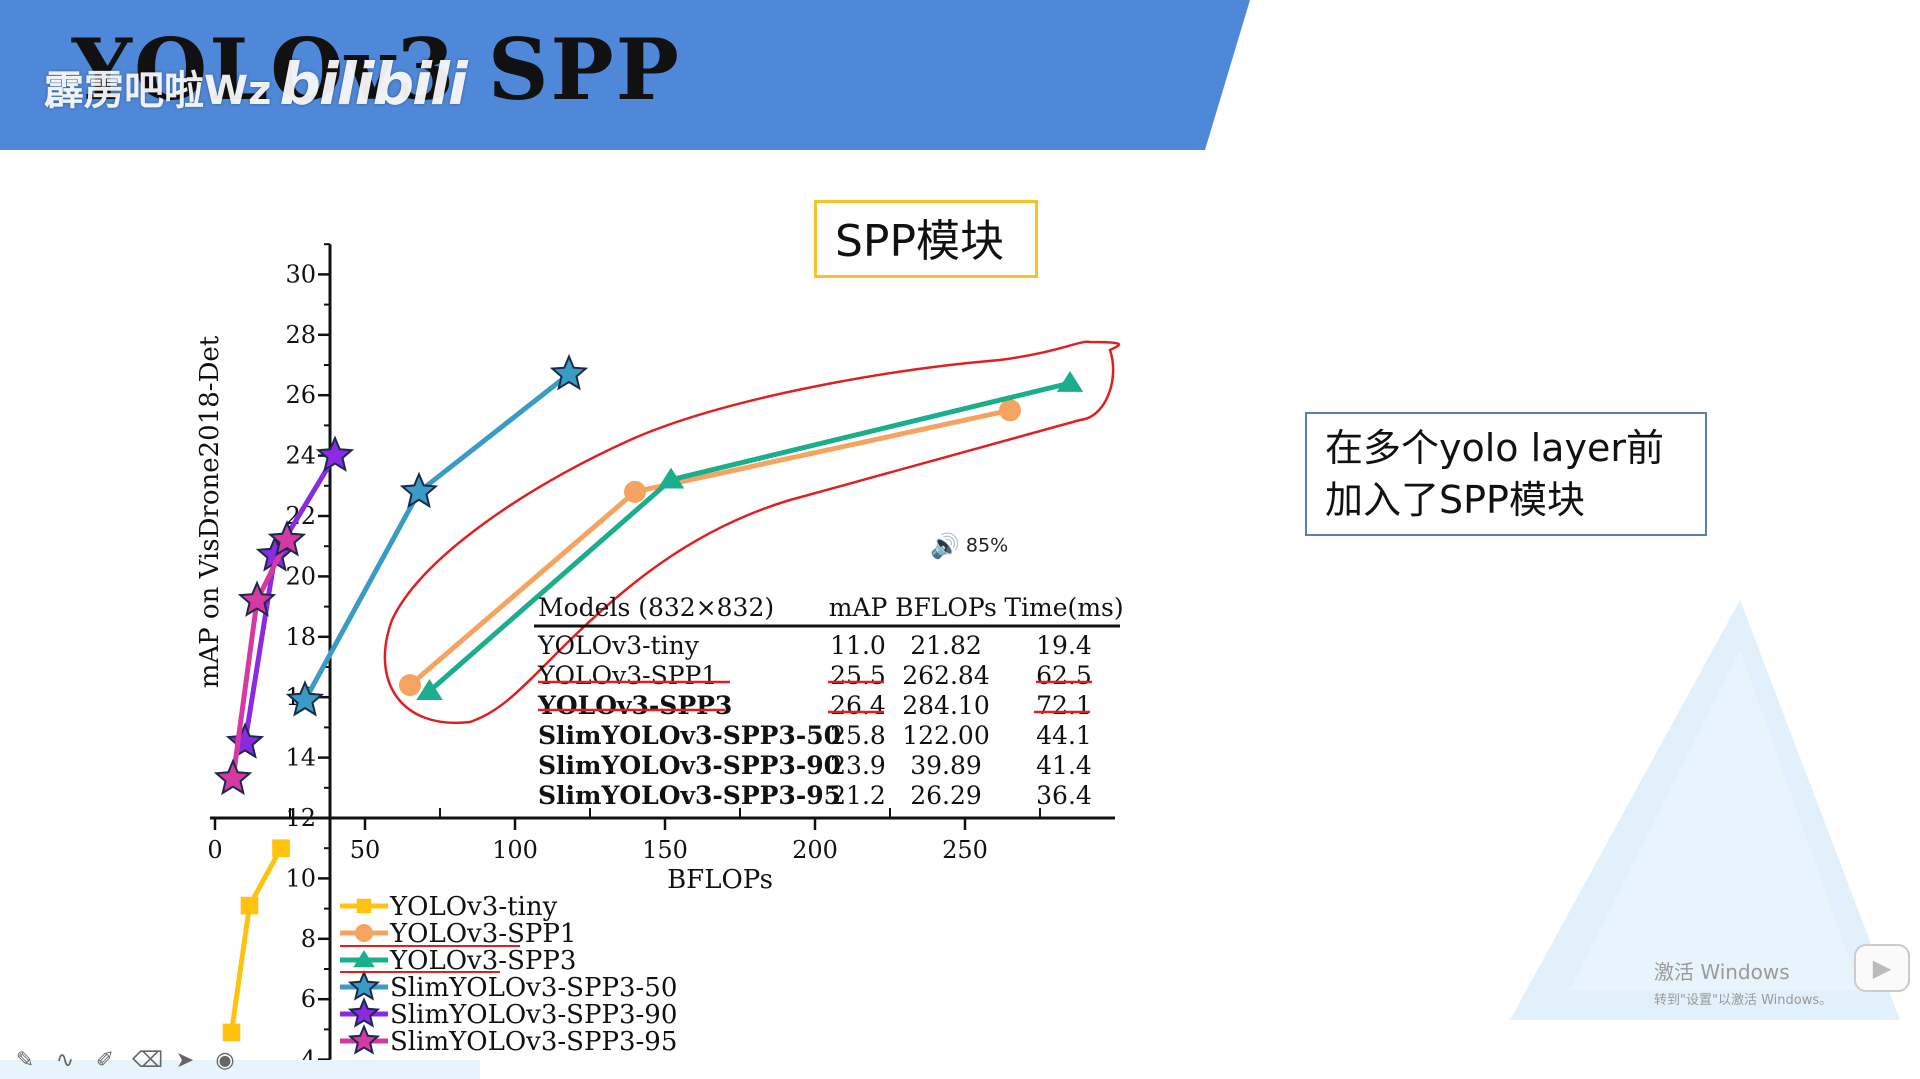  What do you see at coordinates (1064, 645) in the screenshot?
I see `table-cell: 19.4` at bounding box center [1064, 645].